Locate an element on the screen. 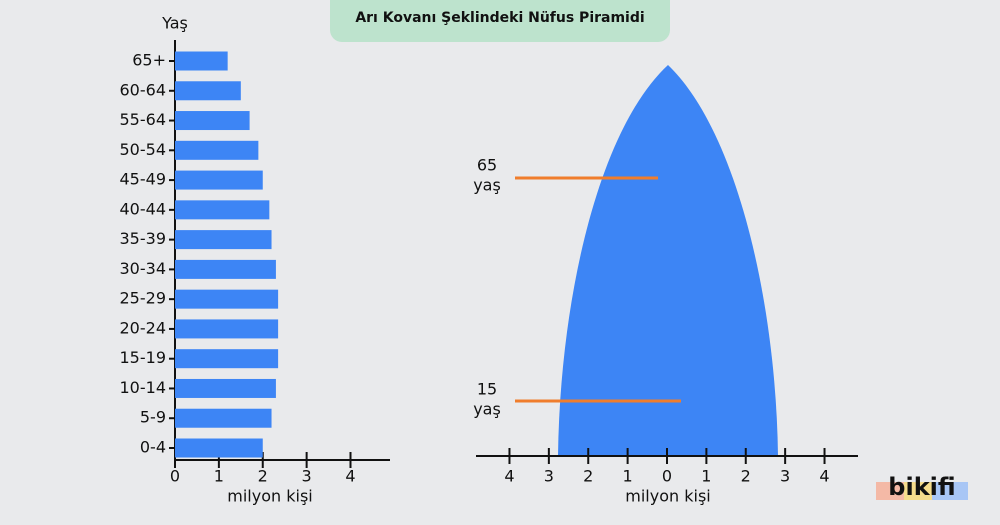 Image resolution: width=1000 pixels, height=525 pixels. y-tick-label: 10-14 is located at coordinates (143, 387).